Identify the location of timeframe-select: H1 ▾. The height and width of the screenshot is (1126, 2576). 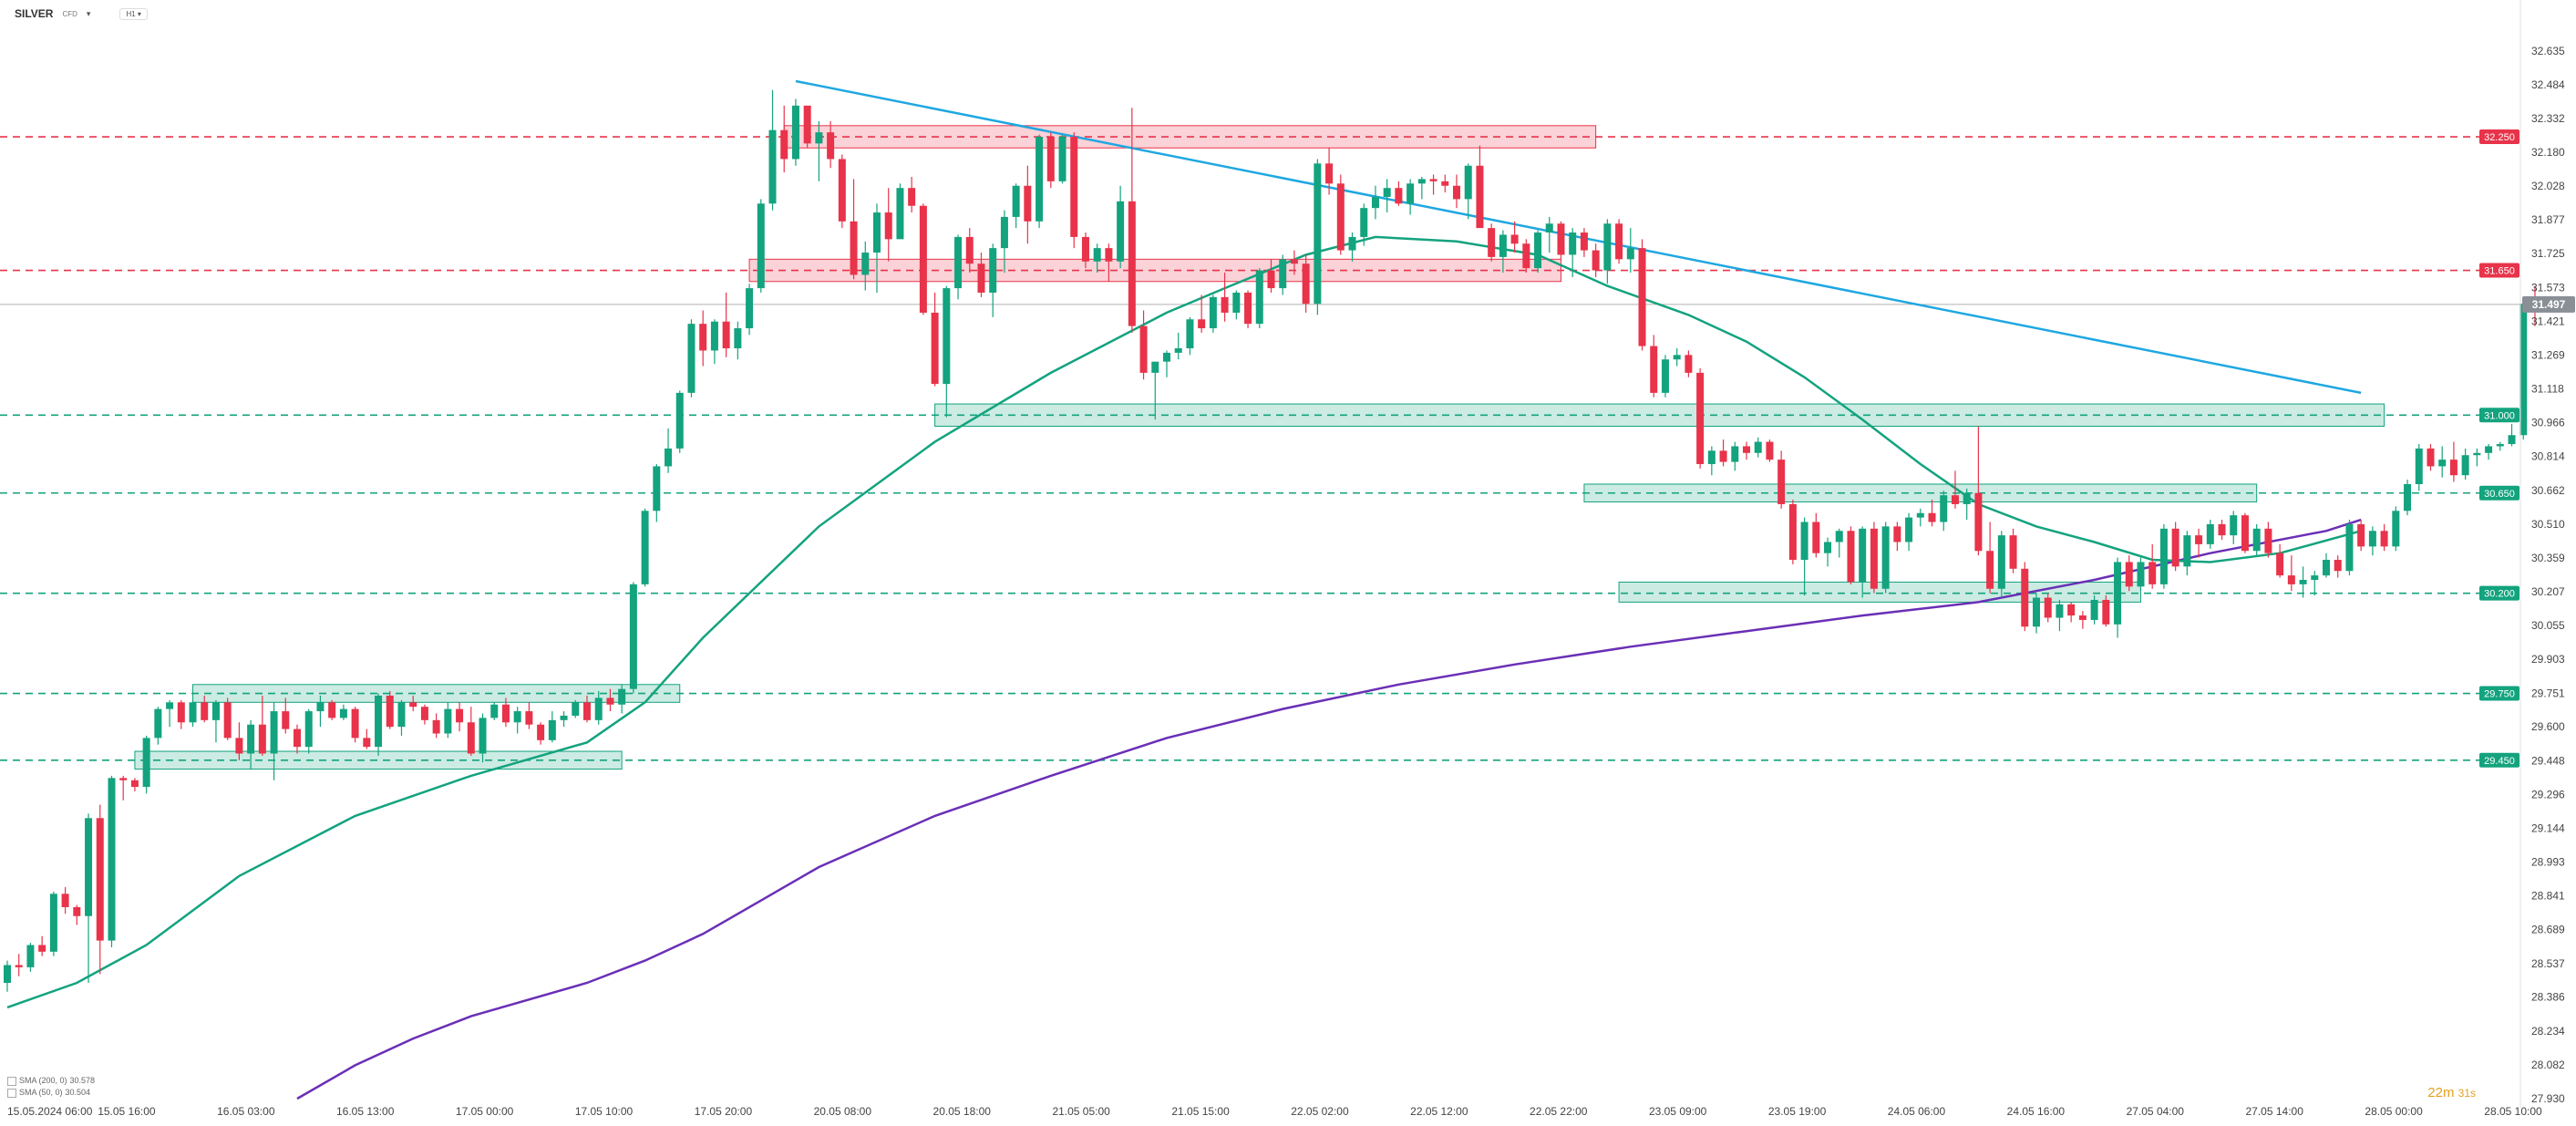
(133, 14).